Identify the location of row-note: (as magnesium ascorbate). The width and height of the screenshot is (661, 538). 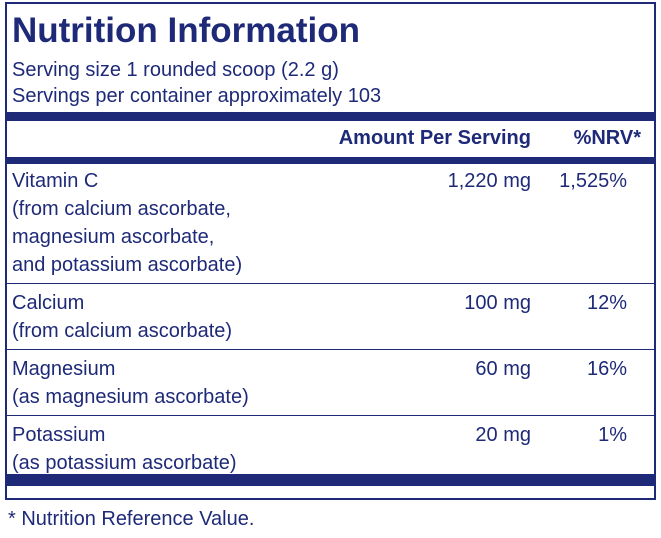
(130, 397).